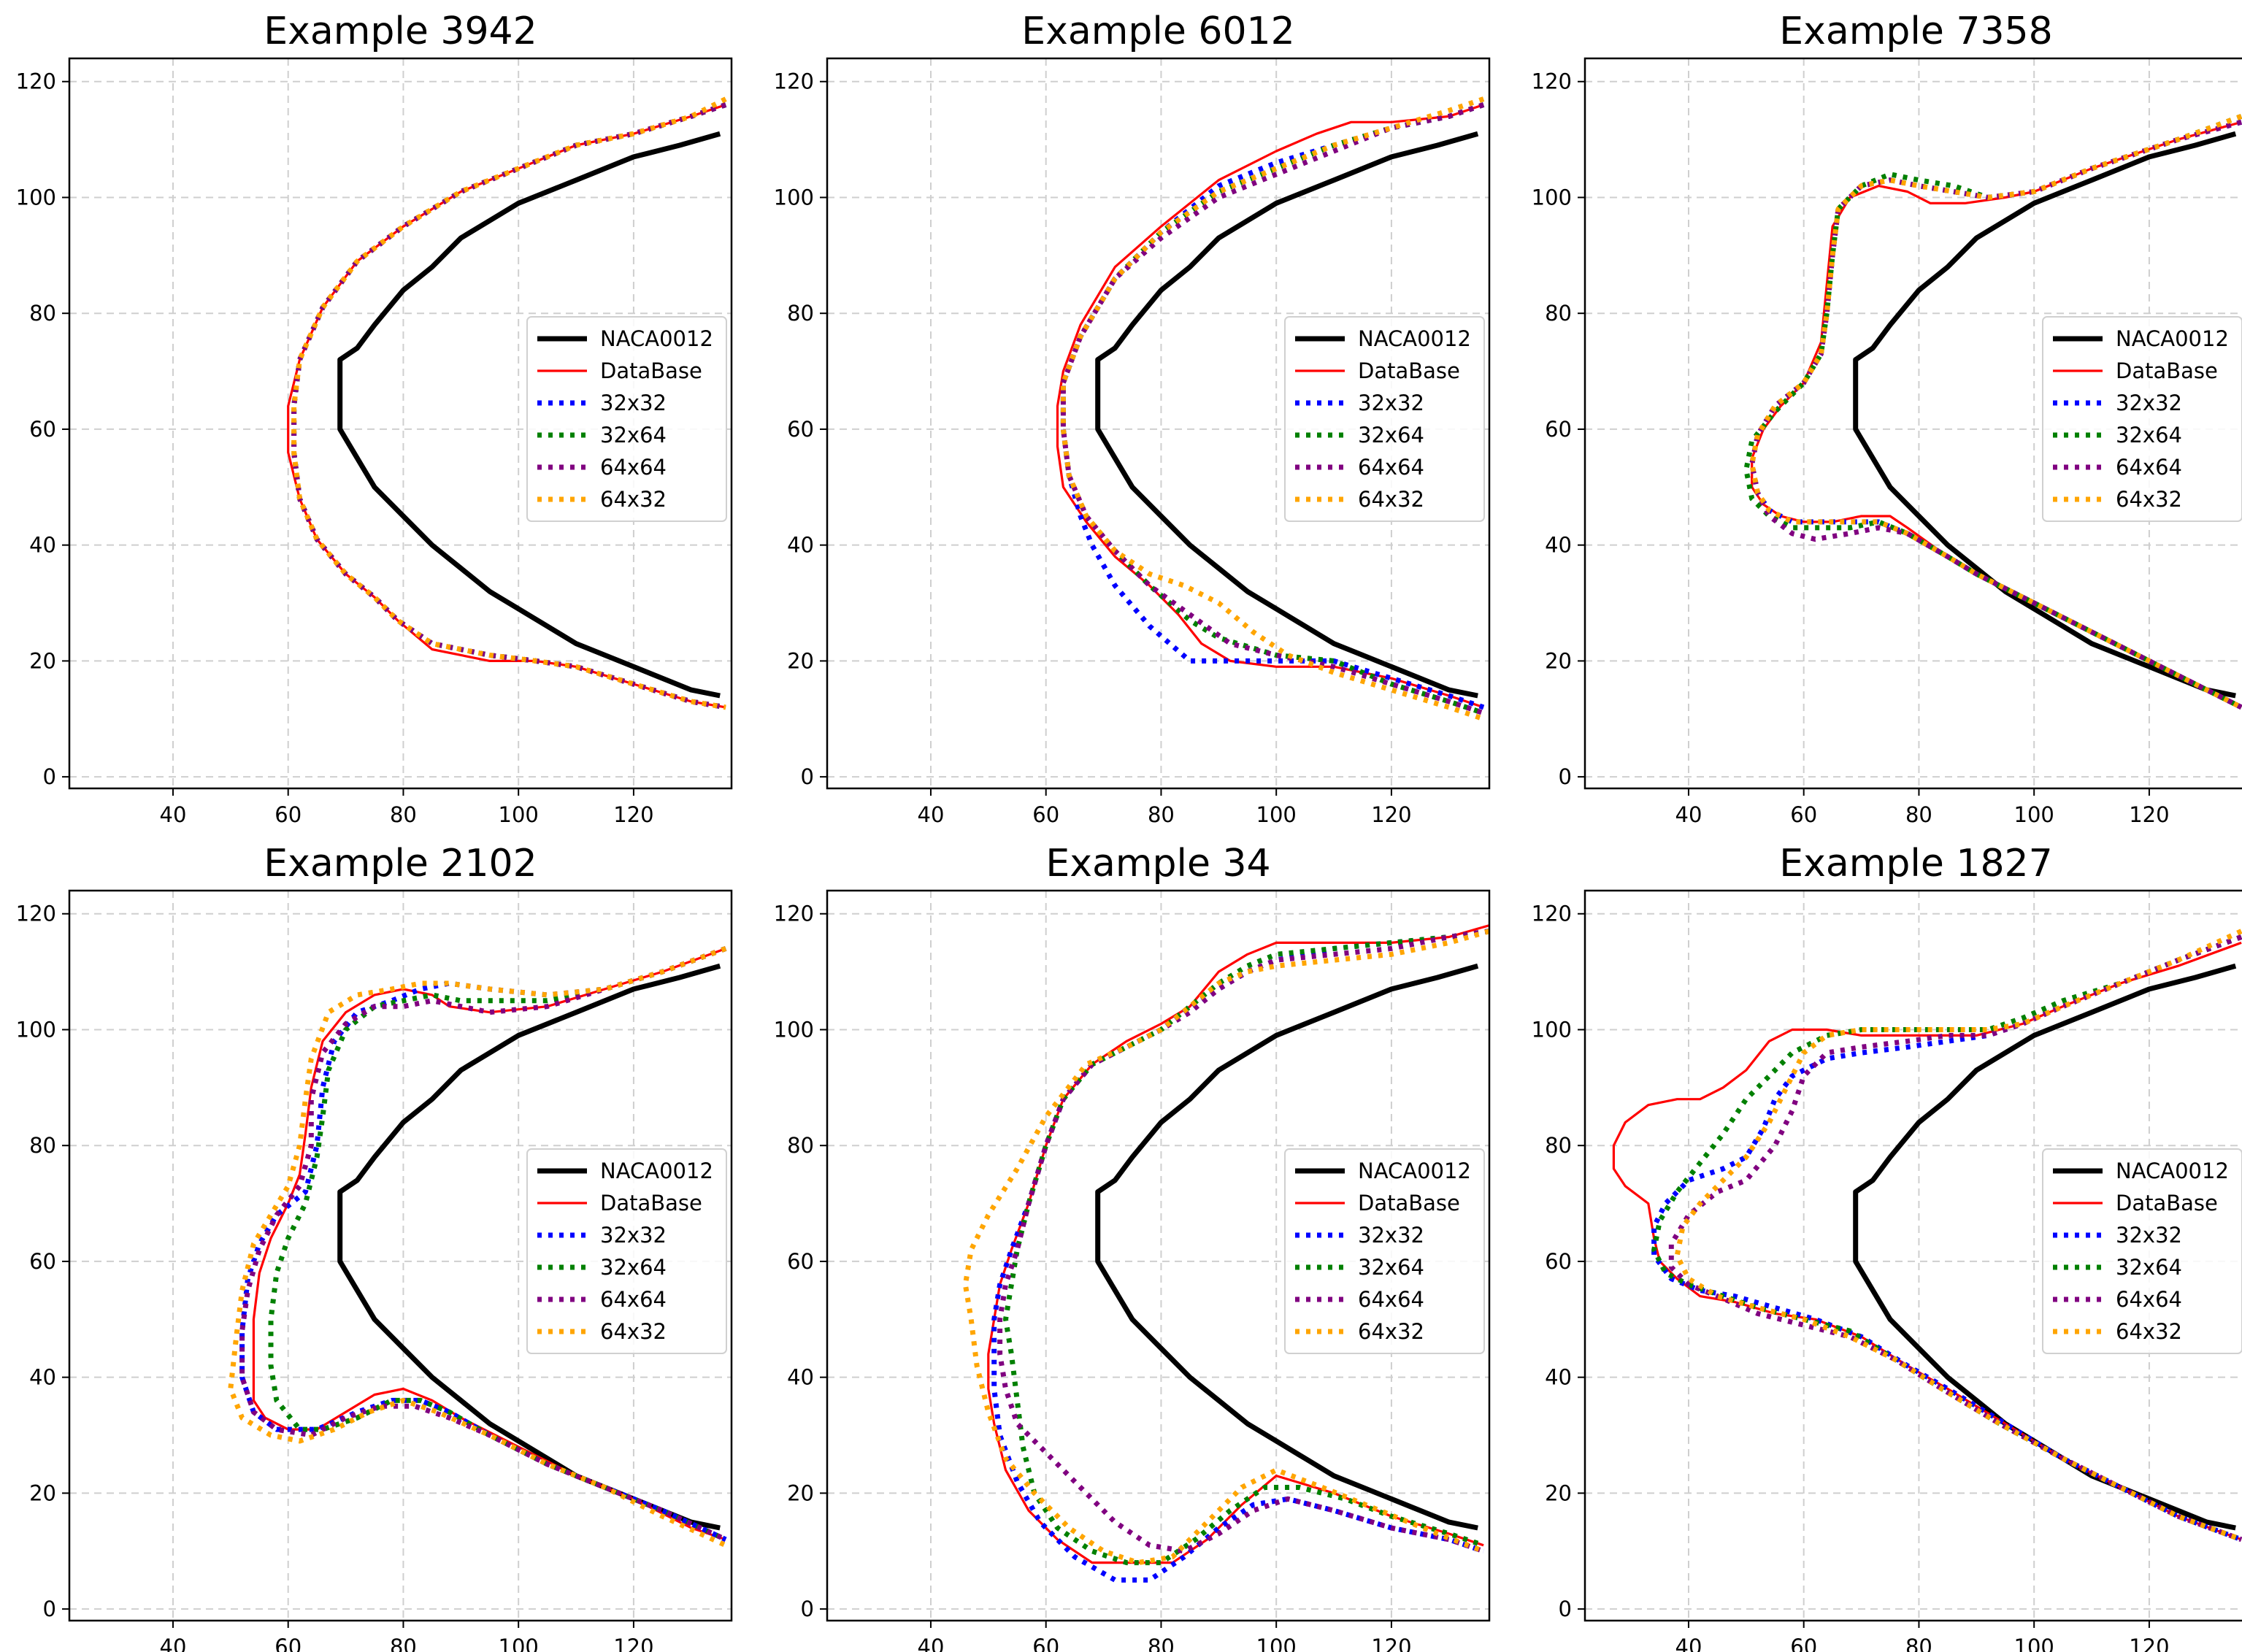 Image resolution: width=2242 pixels, height=1652 pixels. I want to click on chart-title: Example 7358, so click(1915, 31).